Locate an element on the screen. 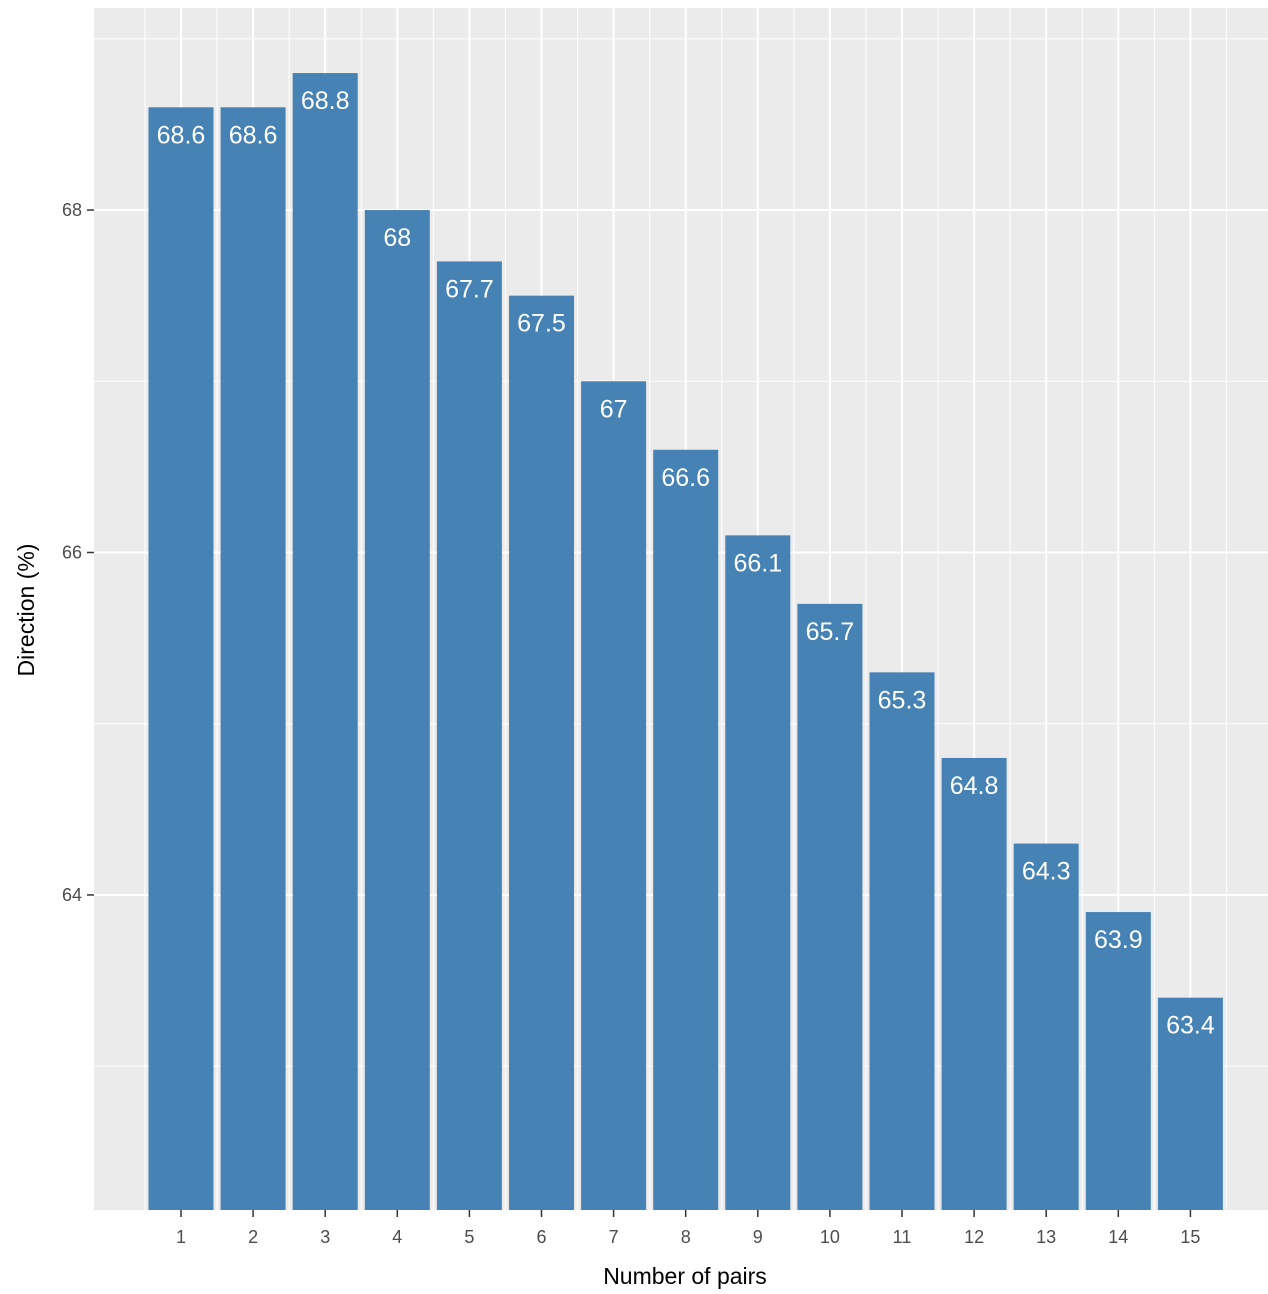 This screenshot has height=1294, width=1268. bar-label-14: 63.9 is located at coordinates (1118, 940).